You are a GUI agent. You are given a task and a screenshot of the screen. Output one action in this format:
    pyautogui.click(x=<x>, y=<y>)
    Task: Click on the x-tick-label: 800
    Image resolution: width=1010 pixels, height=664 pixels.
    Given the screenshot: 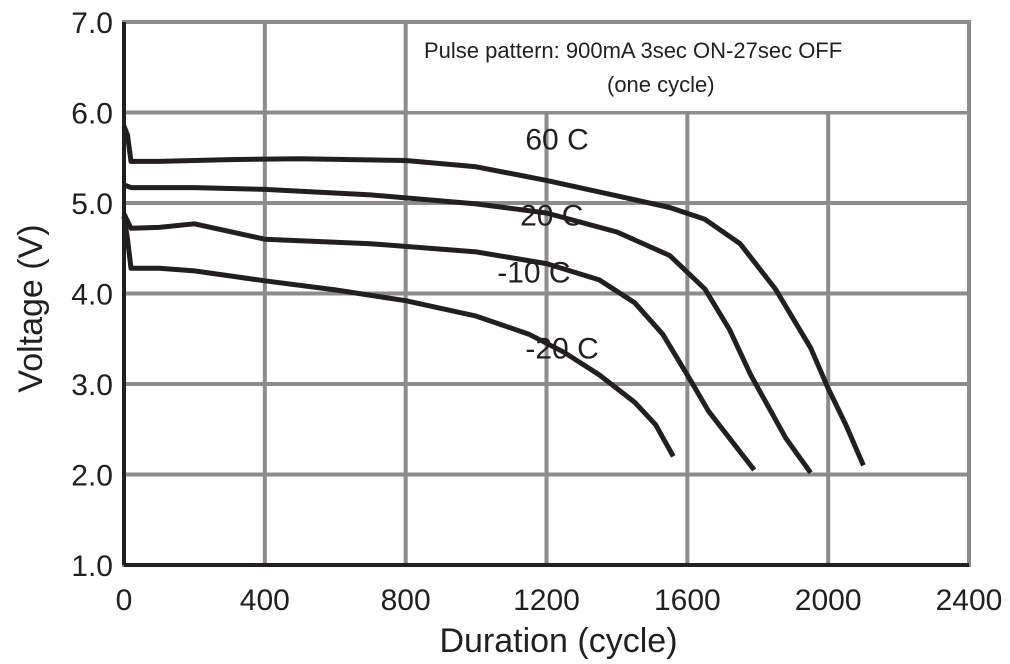 What is the action you would take?
    pyautogui.click(x=406, y=600)
    